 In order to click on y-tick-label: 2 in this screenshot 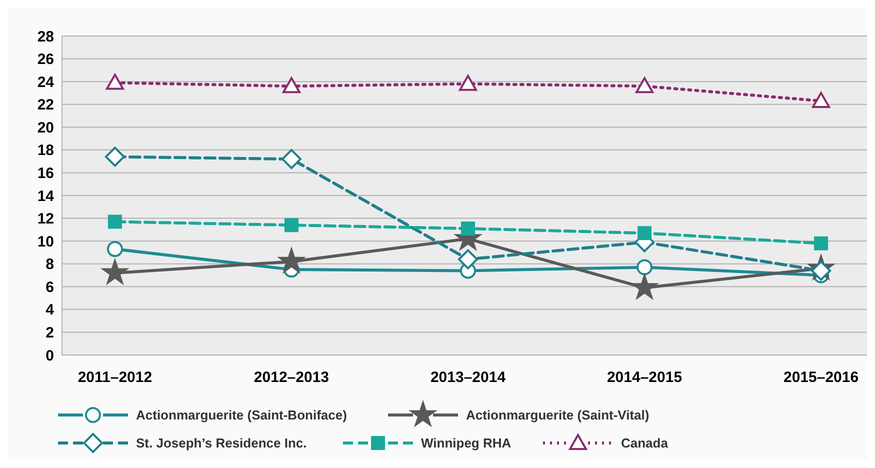, I will do `click(50, 333)`.